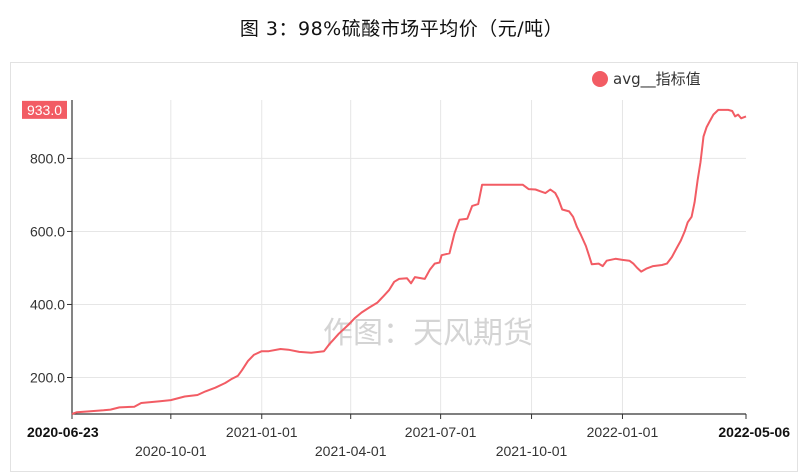 This screenshot has height=475, width=803. Describe the element at coordinates (47, 257) in the screenshot. I see `y-axis: 200.0 400.0 600.0 800.0 933.0` at that location.